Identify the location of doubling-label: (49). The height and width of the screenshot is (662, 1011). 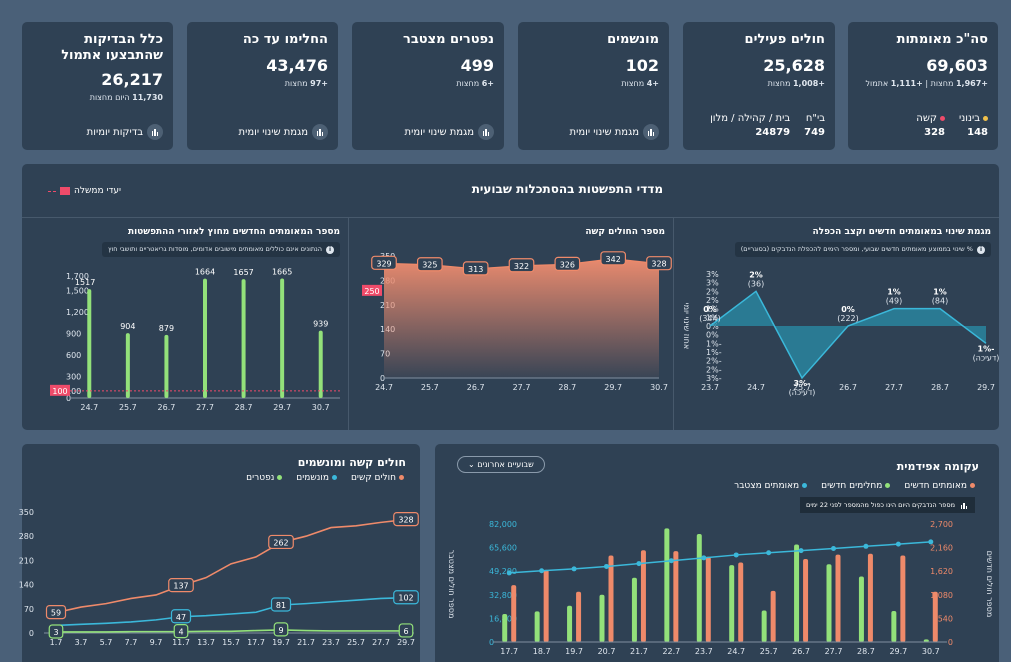
(894, 301).